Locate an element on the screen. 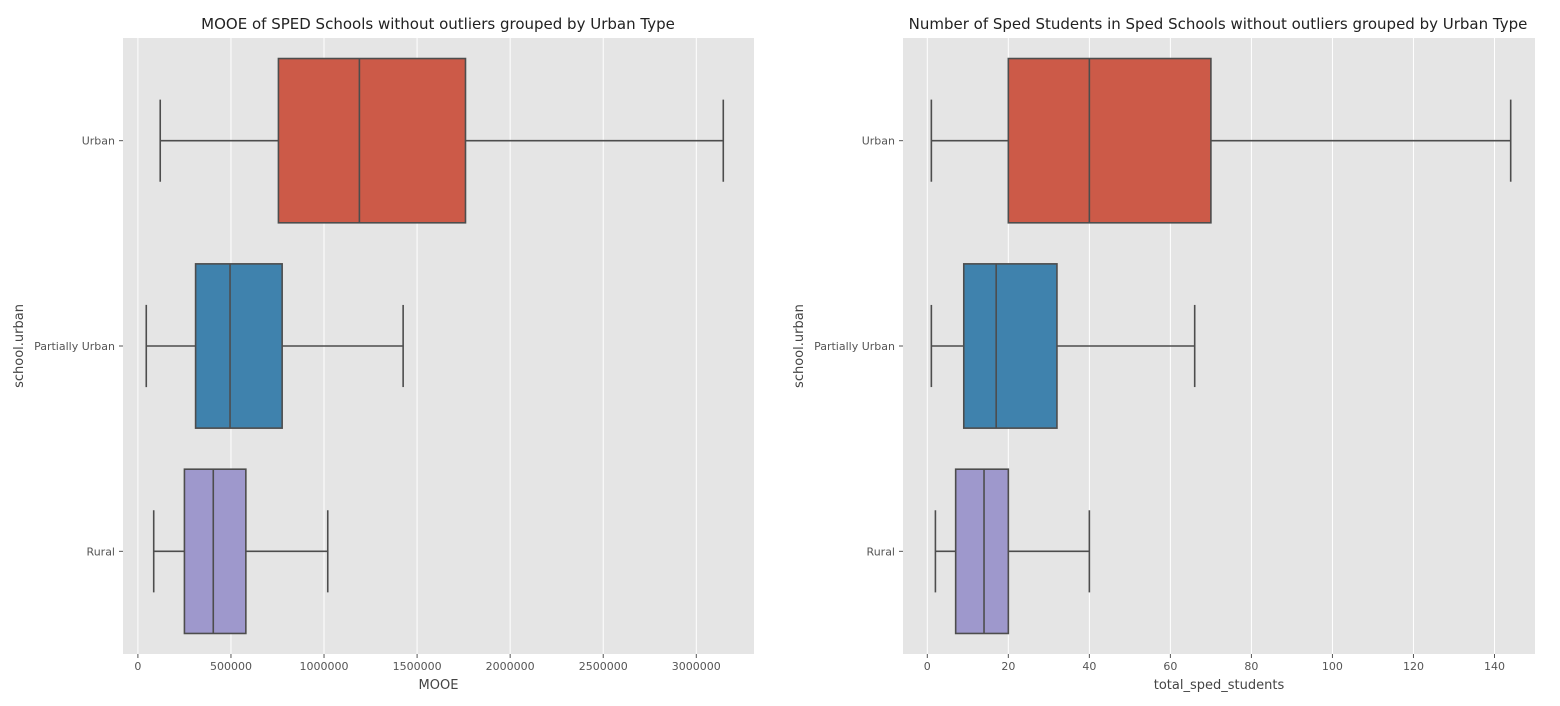 The image size is (1560, 706). x-tick-label: 1000000 is located at coordinates (324, 666).